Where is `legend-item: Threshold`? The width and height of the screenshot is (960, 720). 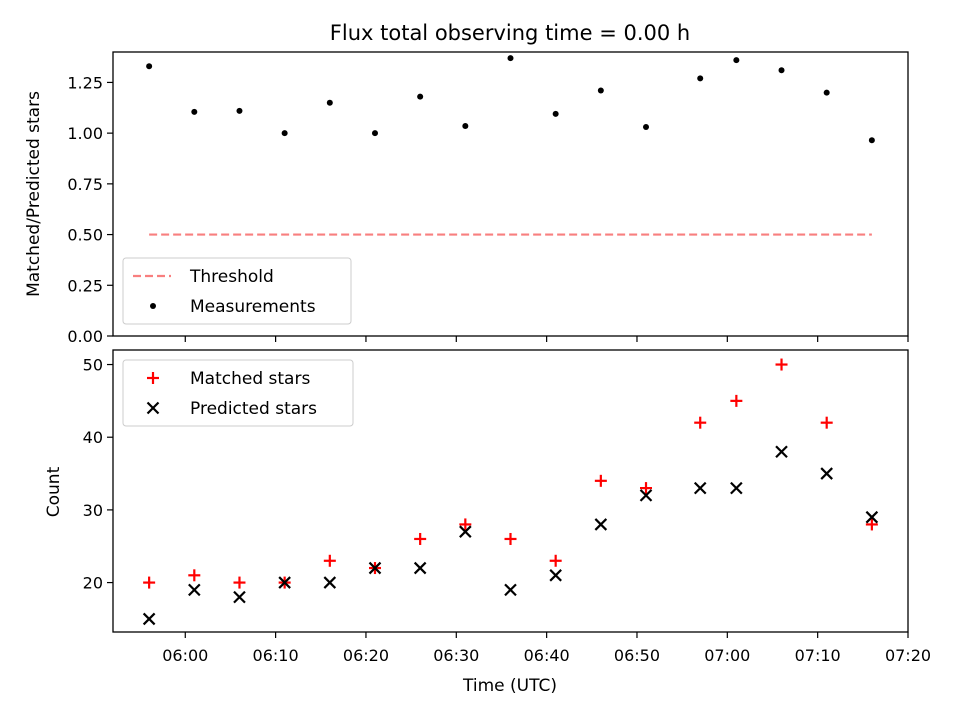
legend-item: Threshold is located at coordinates (203, 277).